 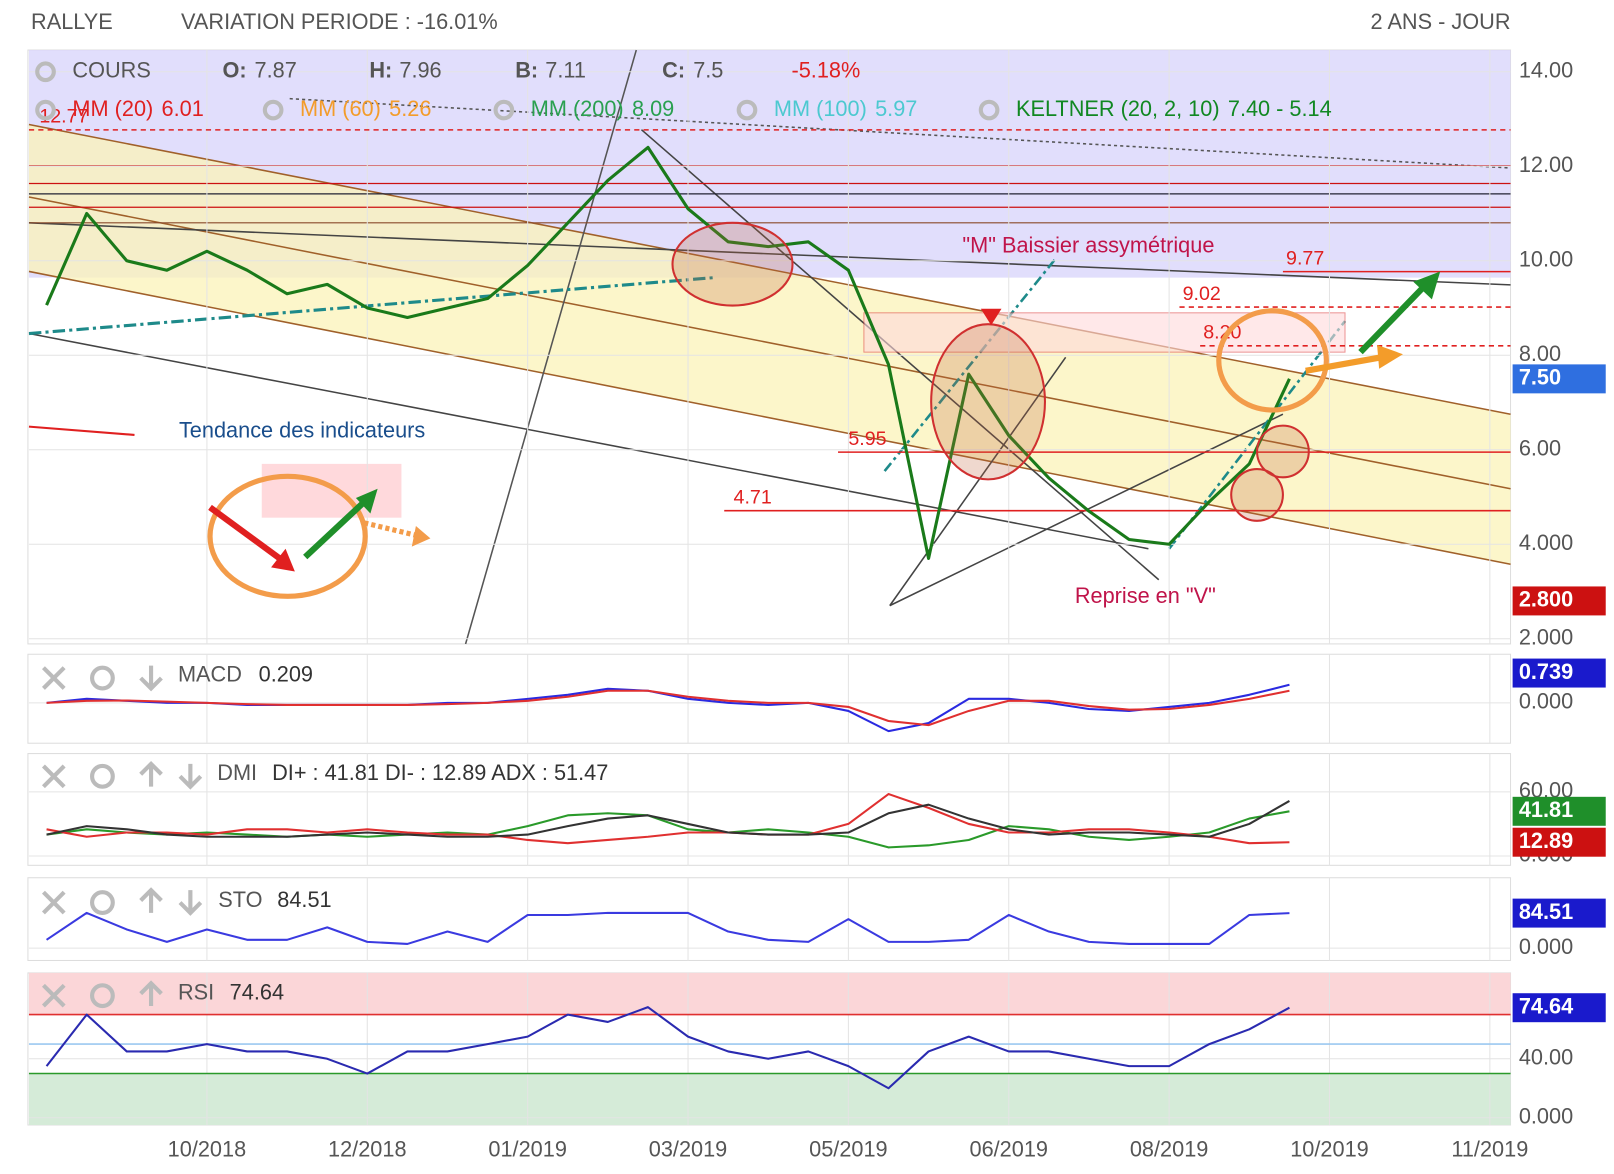 What do you see at coordinates (1145, 595) in the screenshot?
I see `annotation: Reprise en "V"` at bounding box center [1145, 595].